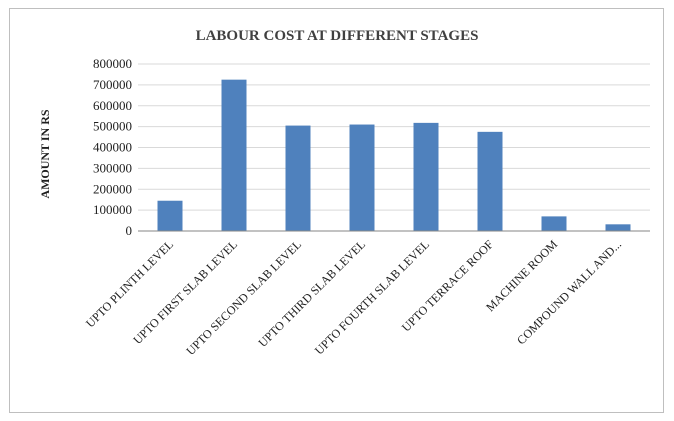 This screenshot has height=421, width=674. Describe the element at coordinates (45, 153) in the screenshot. I see `y-axis-label: AMOUNT IN RS` at that location.